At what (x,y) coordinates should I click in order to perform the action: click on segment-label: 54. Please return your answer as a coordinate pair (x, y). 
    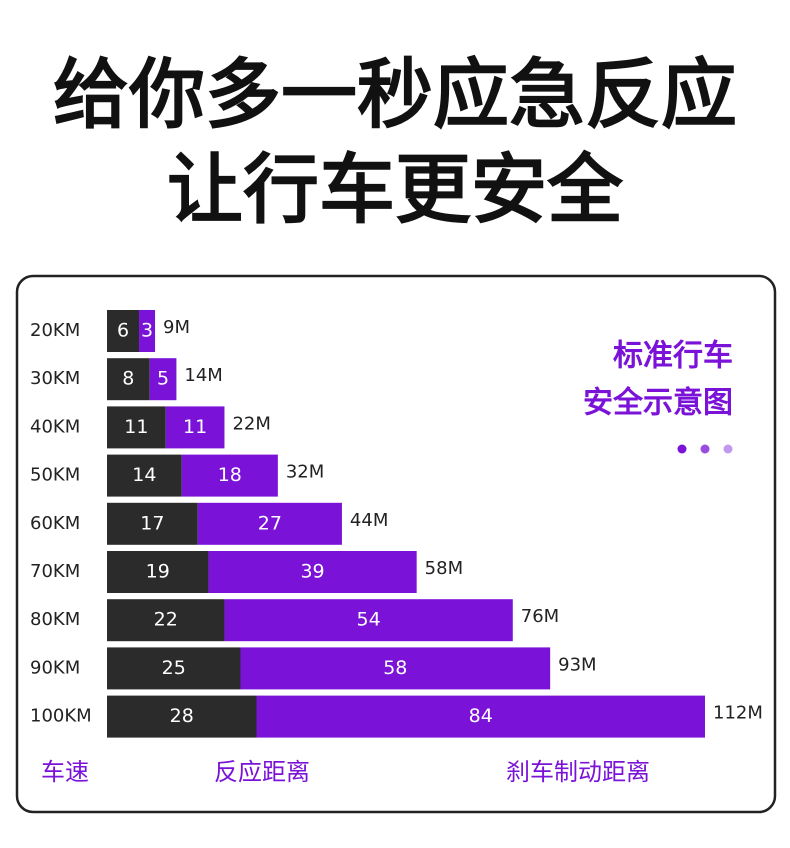
    Looking at the image, I should click on (369, 620).